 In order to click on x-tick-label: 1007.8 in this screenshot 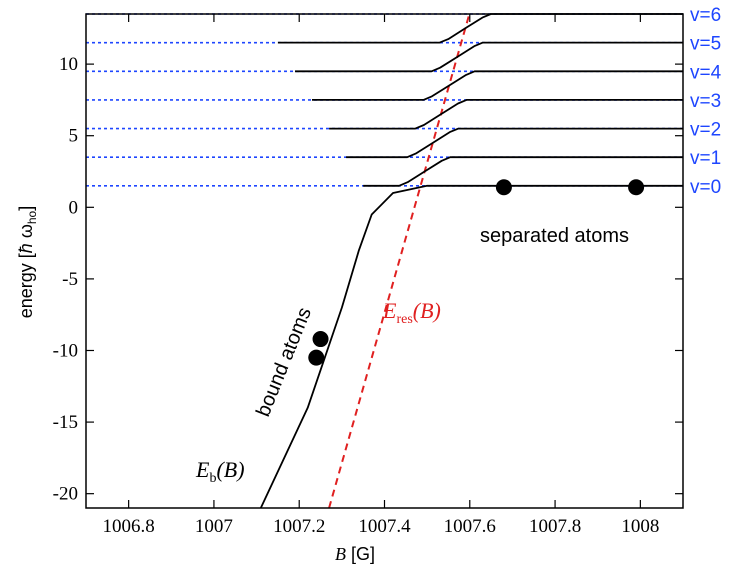, I will do `click(555, 526)`.